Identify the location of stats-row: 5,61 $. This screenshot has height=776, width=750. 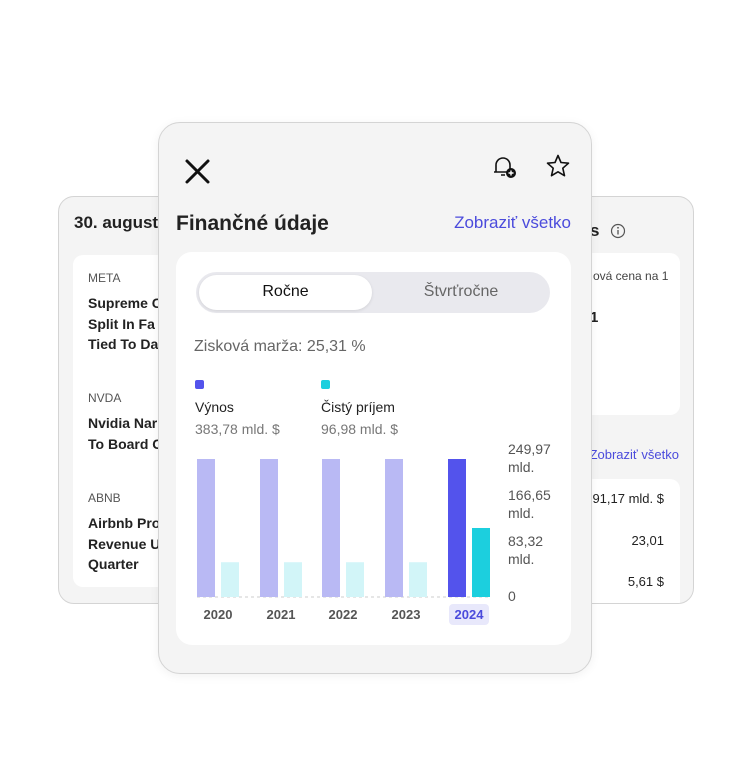
(645, 581).